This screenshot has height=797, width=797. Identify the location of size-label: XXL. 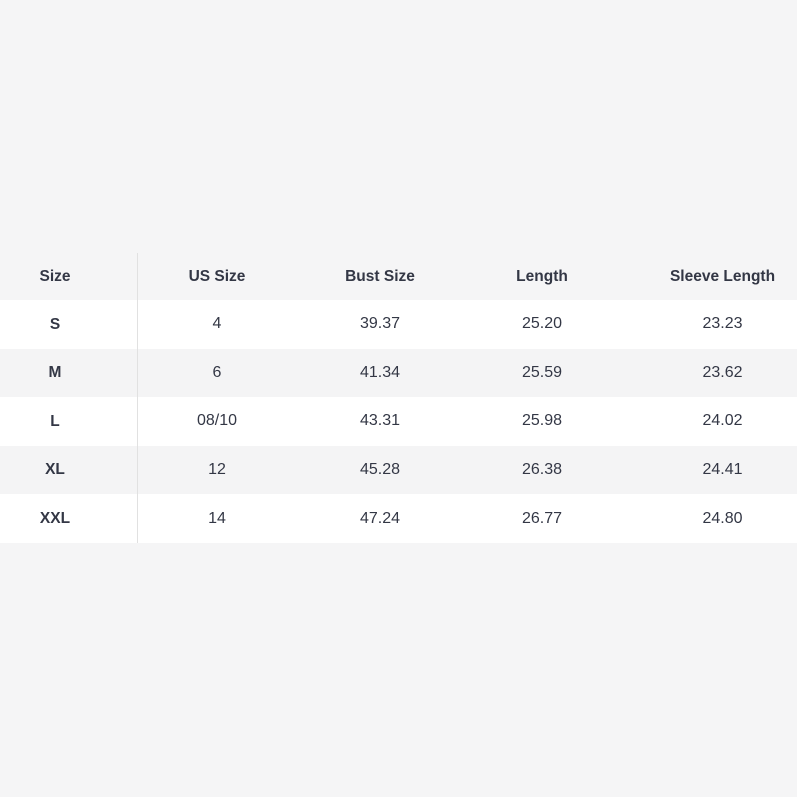
(55, 518).